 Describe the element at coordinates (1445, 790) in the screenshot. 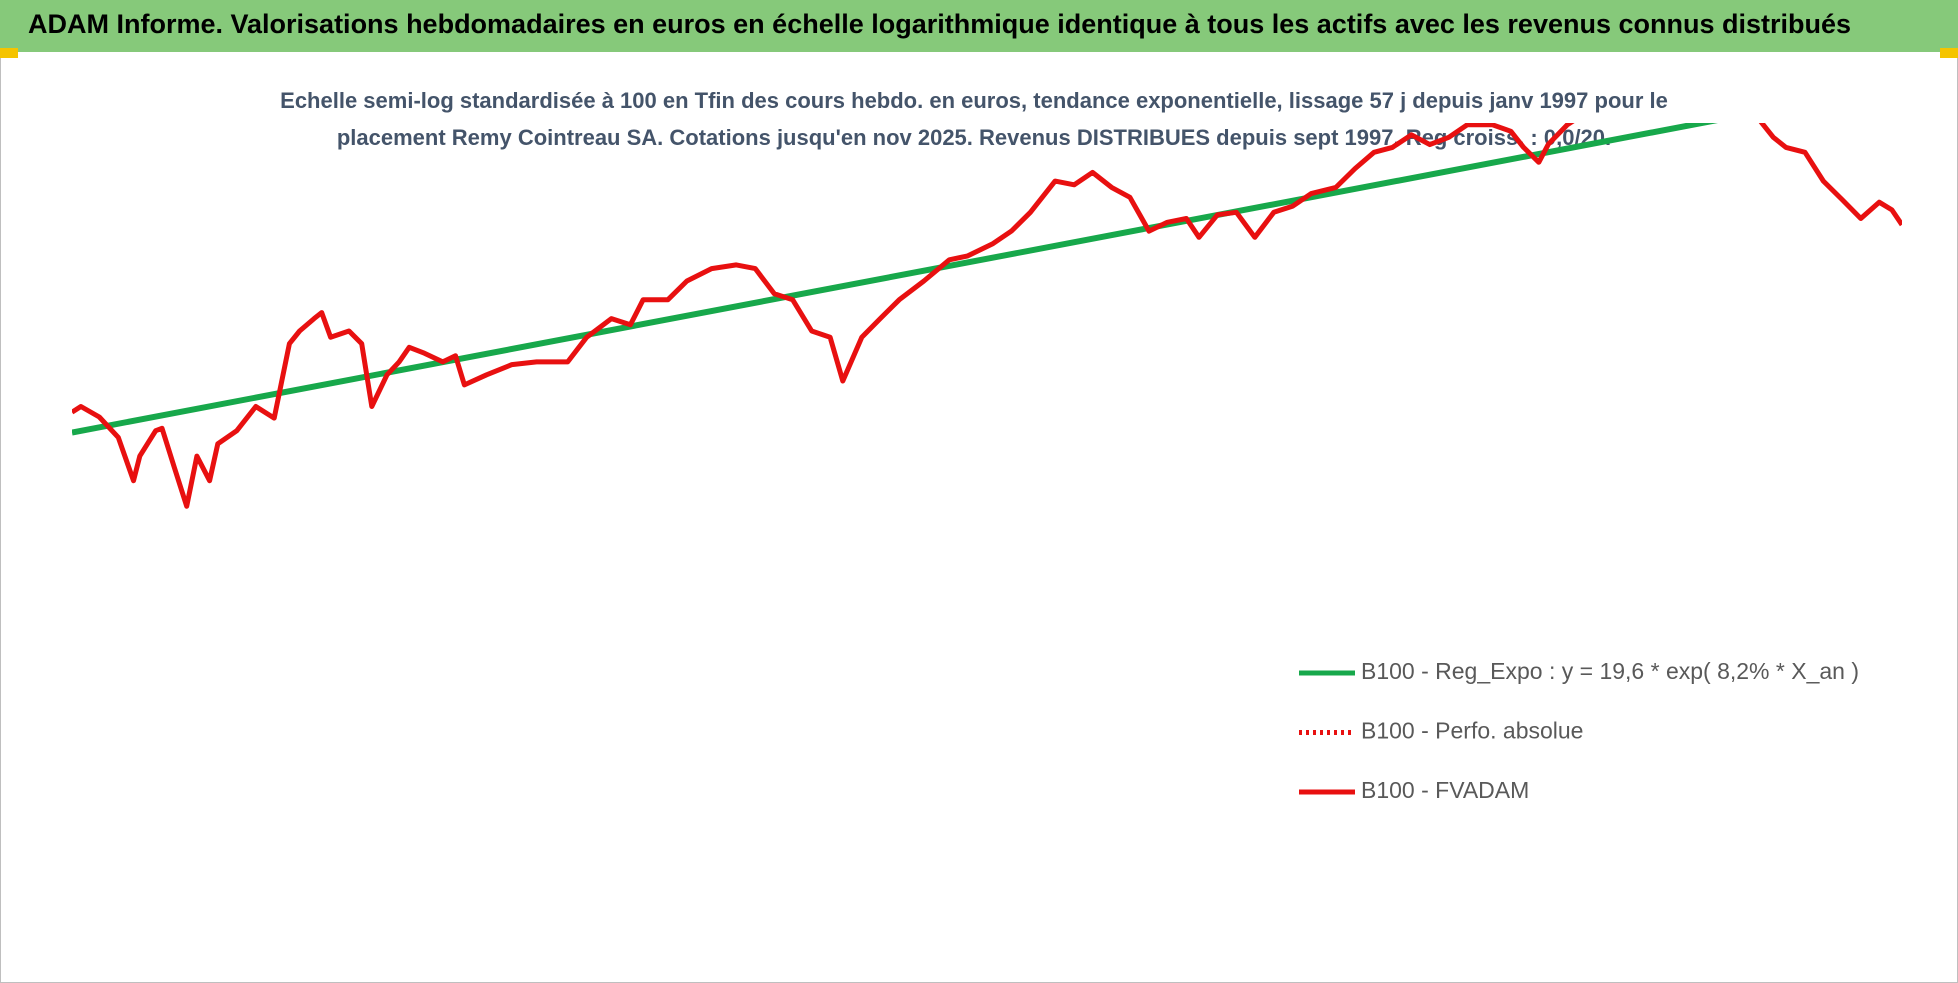

I see `legend-label: B100 - FVADAM` at that location.